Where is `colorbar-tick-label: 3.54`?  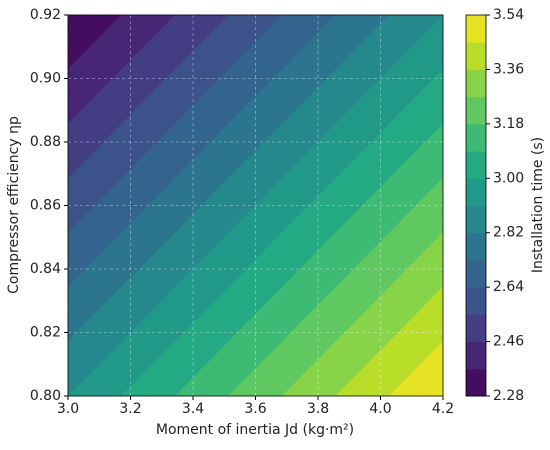
colorbar-tick-label: 3.54 is located at coordinates (508, 15).